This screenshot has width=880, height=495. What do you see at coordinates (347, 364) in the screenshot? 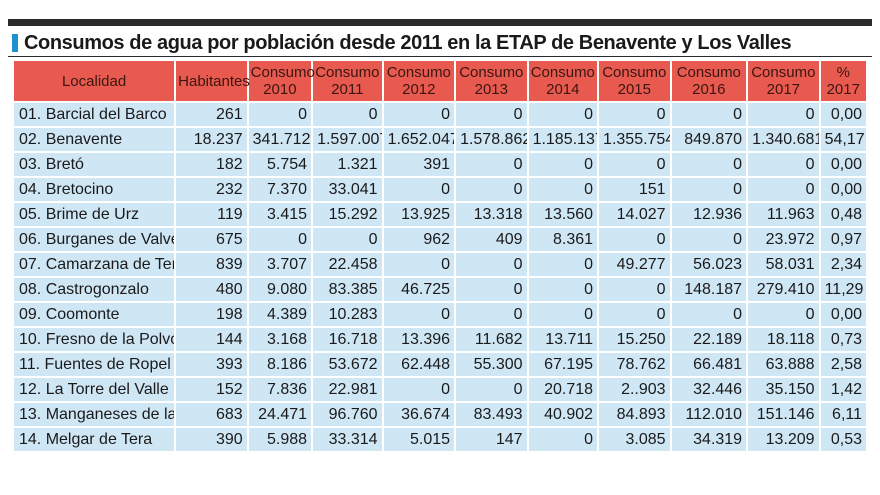
I see `cell-consumo: 53.672` at bounding box center [347, 364].